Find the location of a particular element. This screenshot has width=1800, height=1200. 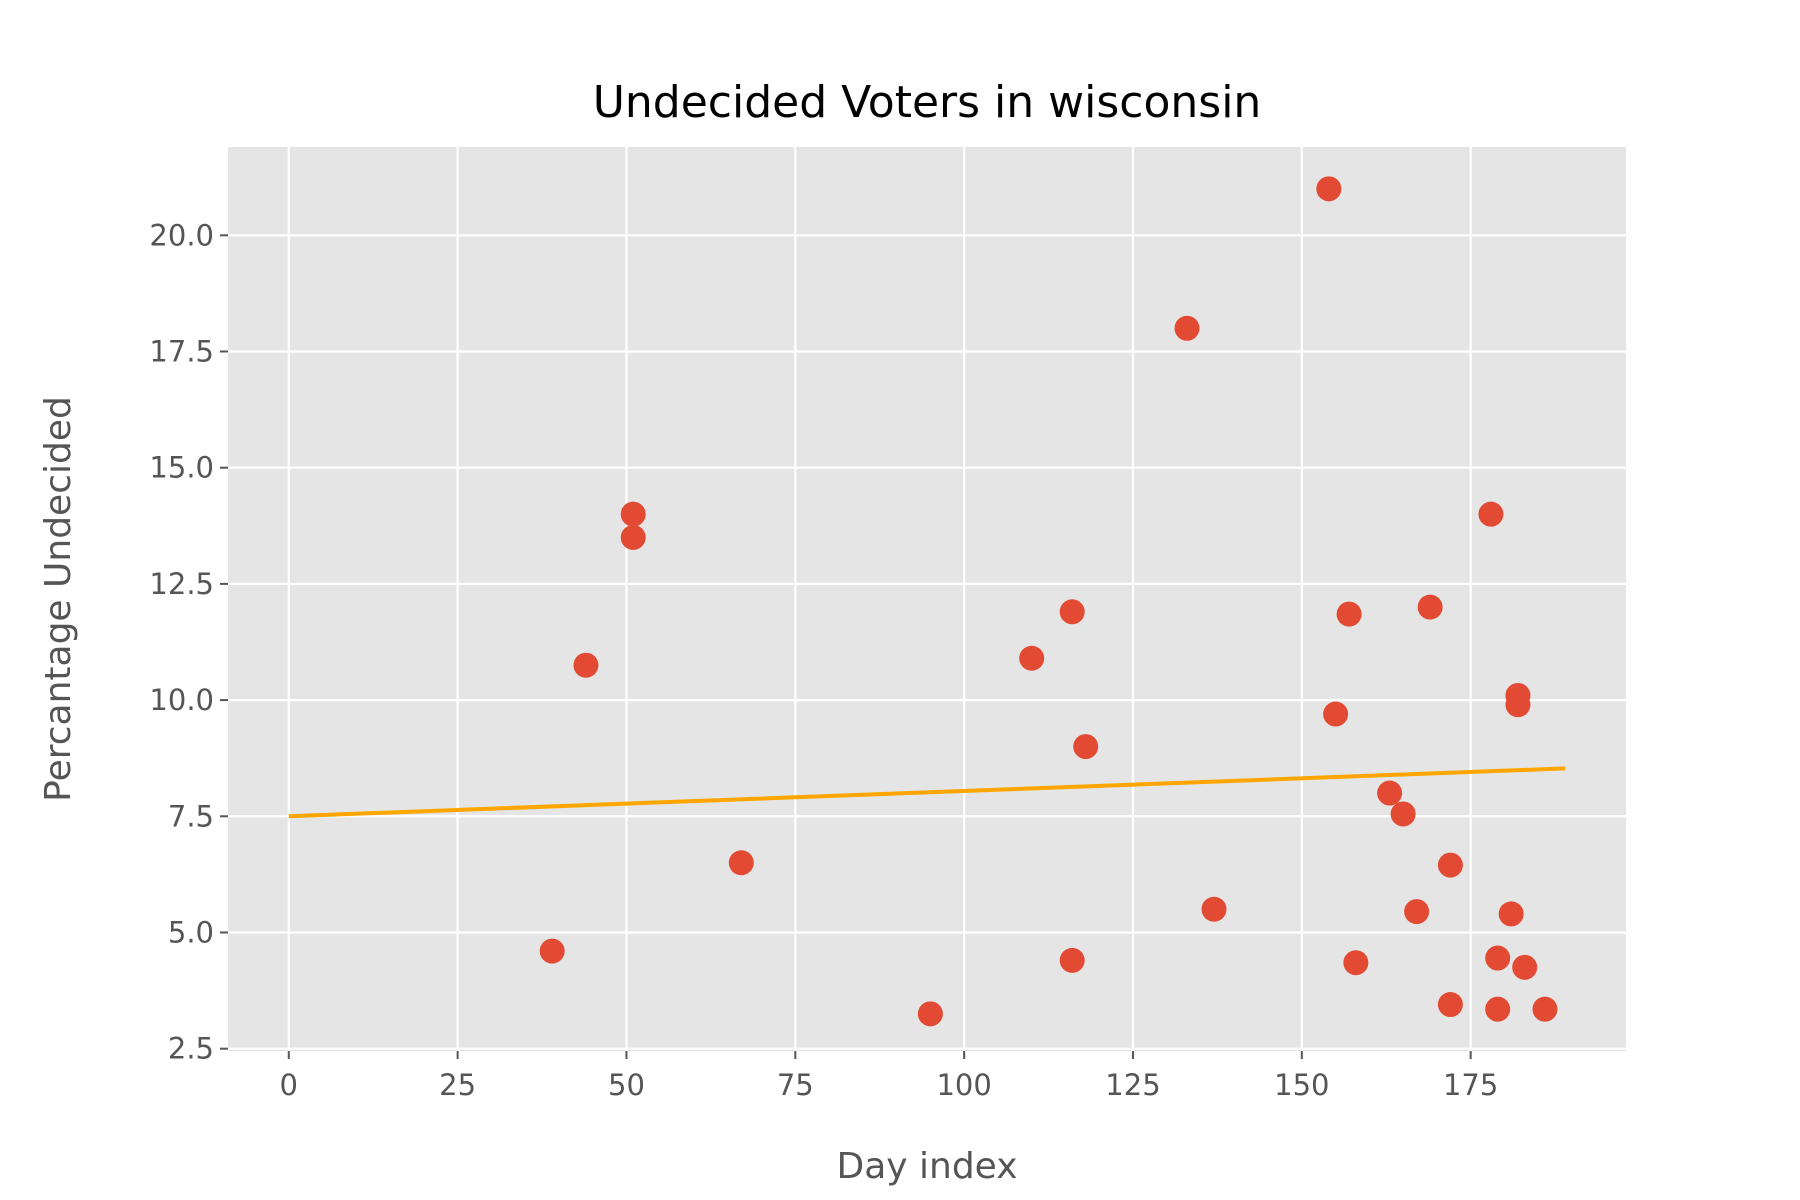

y-axis-label: Percantage Undecided is located at coordinates (58, 599).